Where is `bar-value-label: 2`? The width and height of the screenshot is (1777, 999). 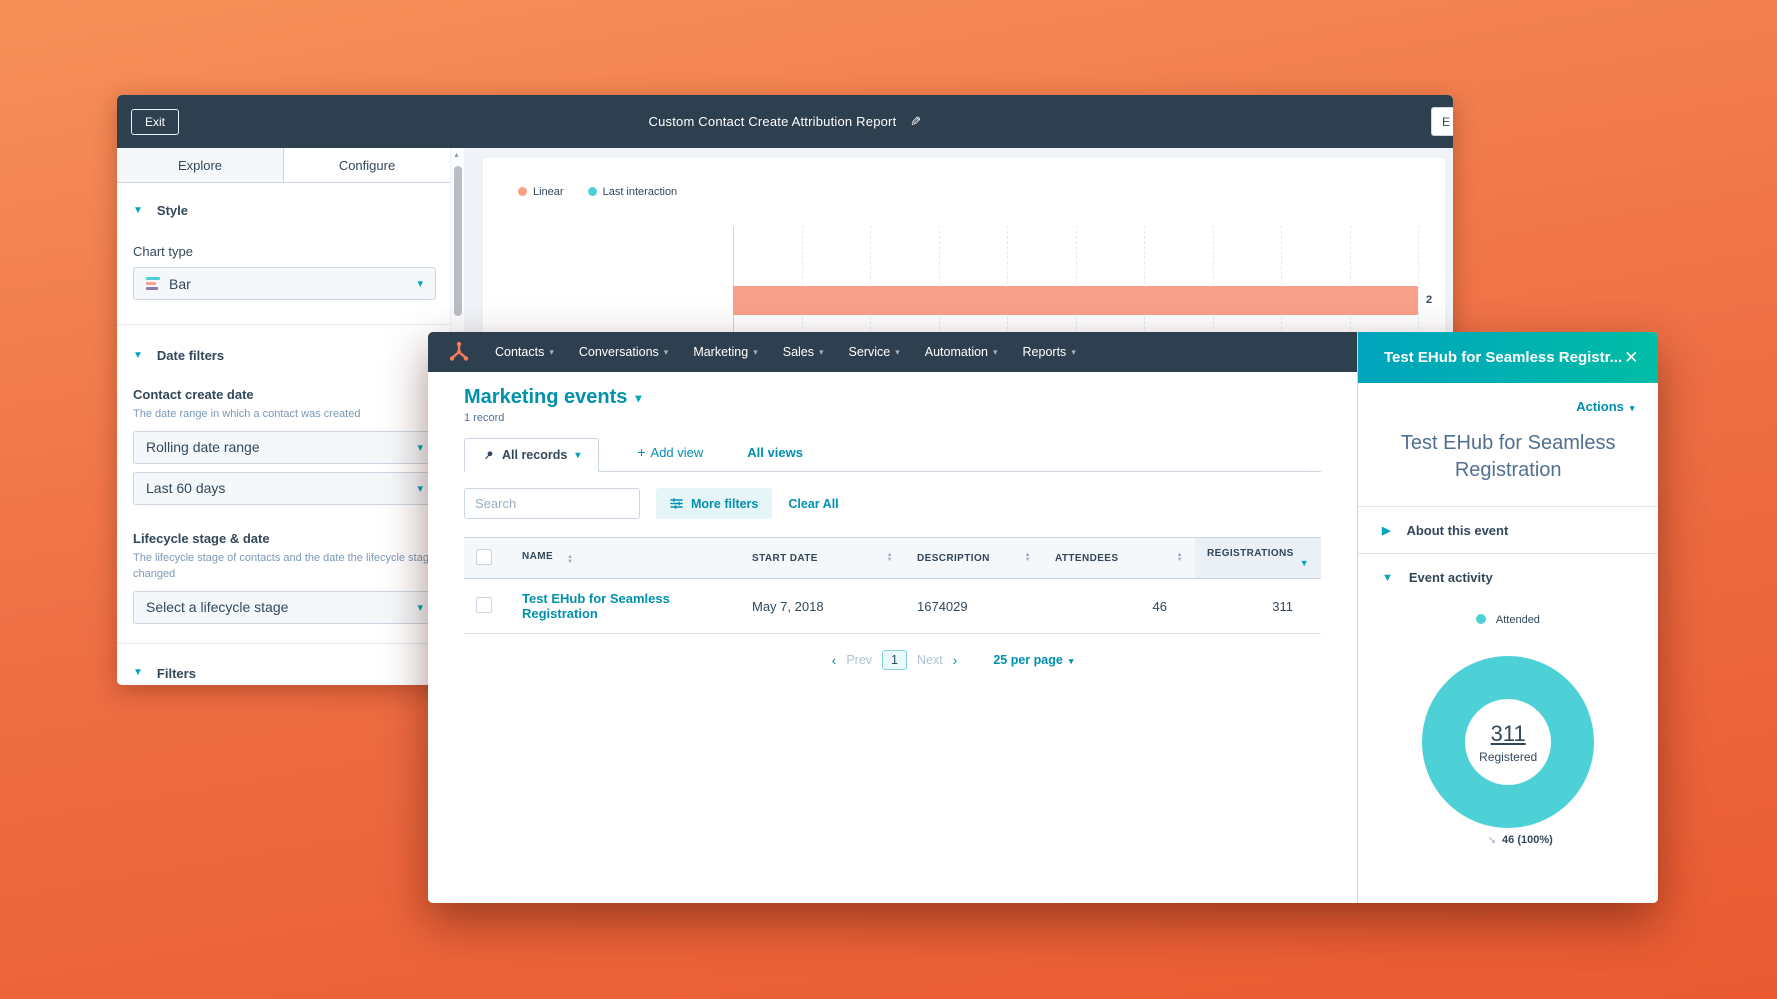 bar-value-label: 2 is located at coordinates (1429, 300).